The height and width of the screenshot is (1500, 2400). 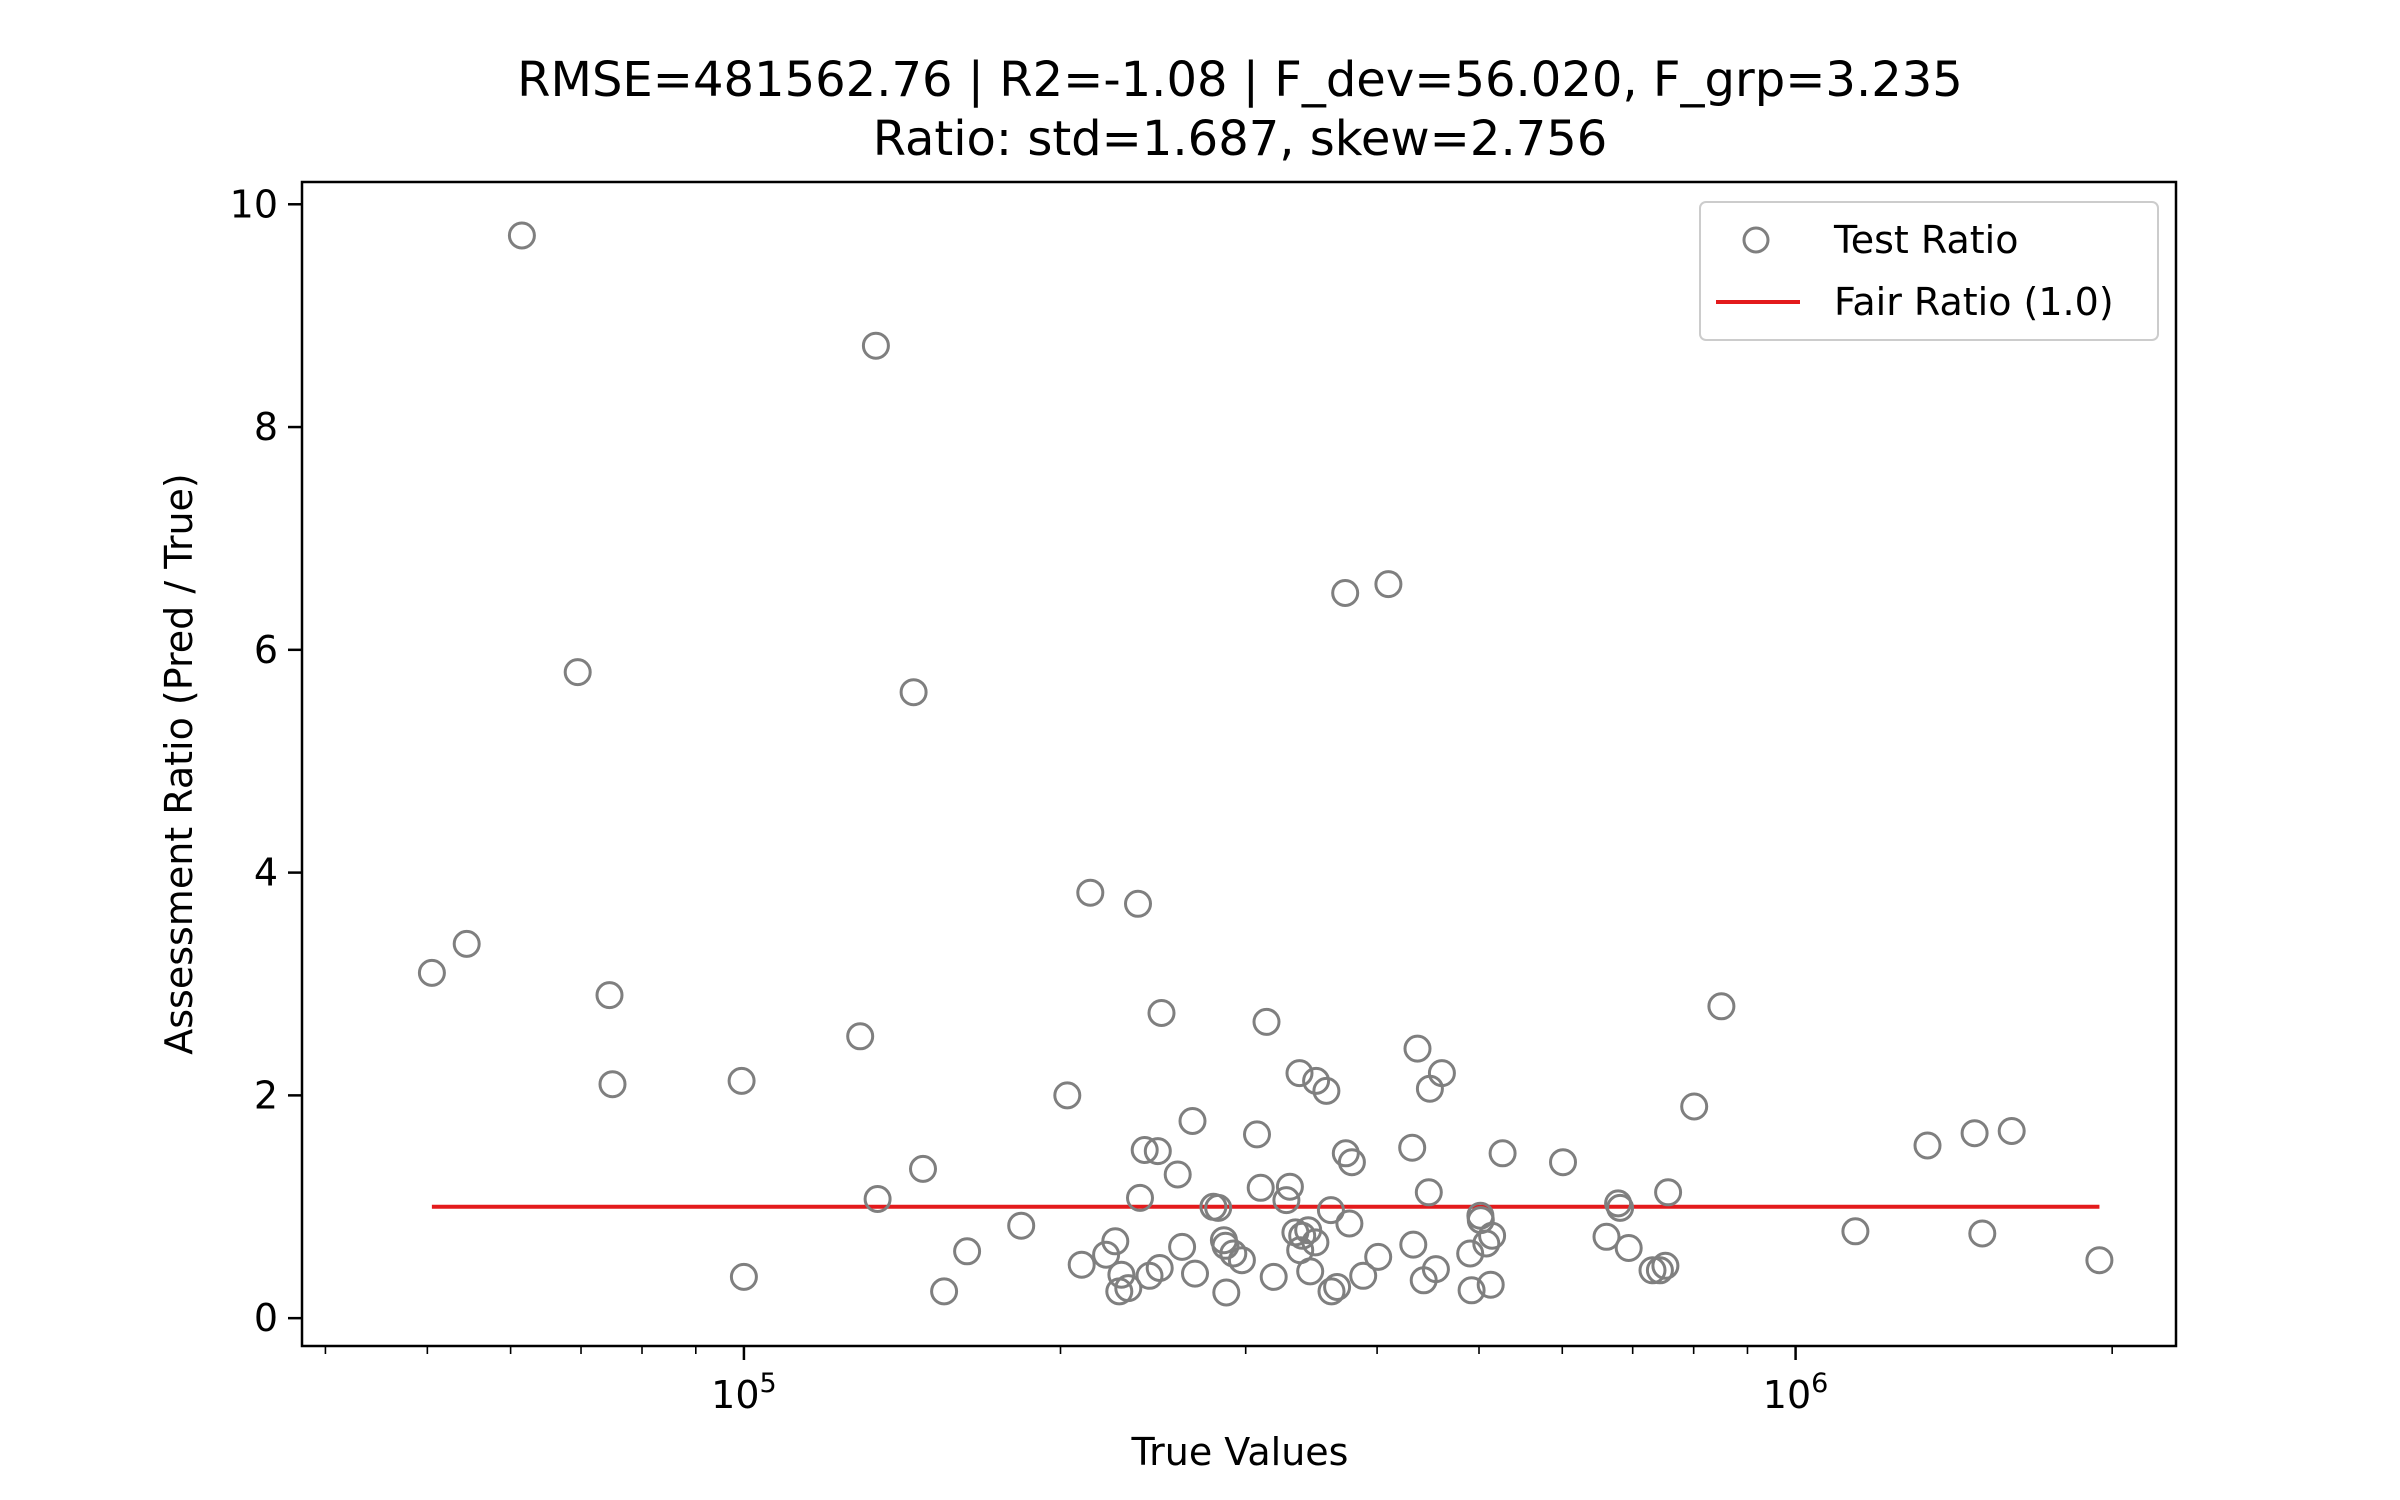 I want to click on legend-label-fair-ratio: Fair Ratio (1.0), so click(x=1974, y=302).